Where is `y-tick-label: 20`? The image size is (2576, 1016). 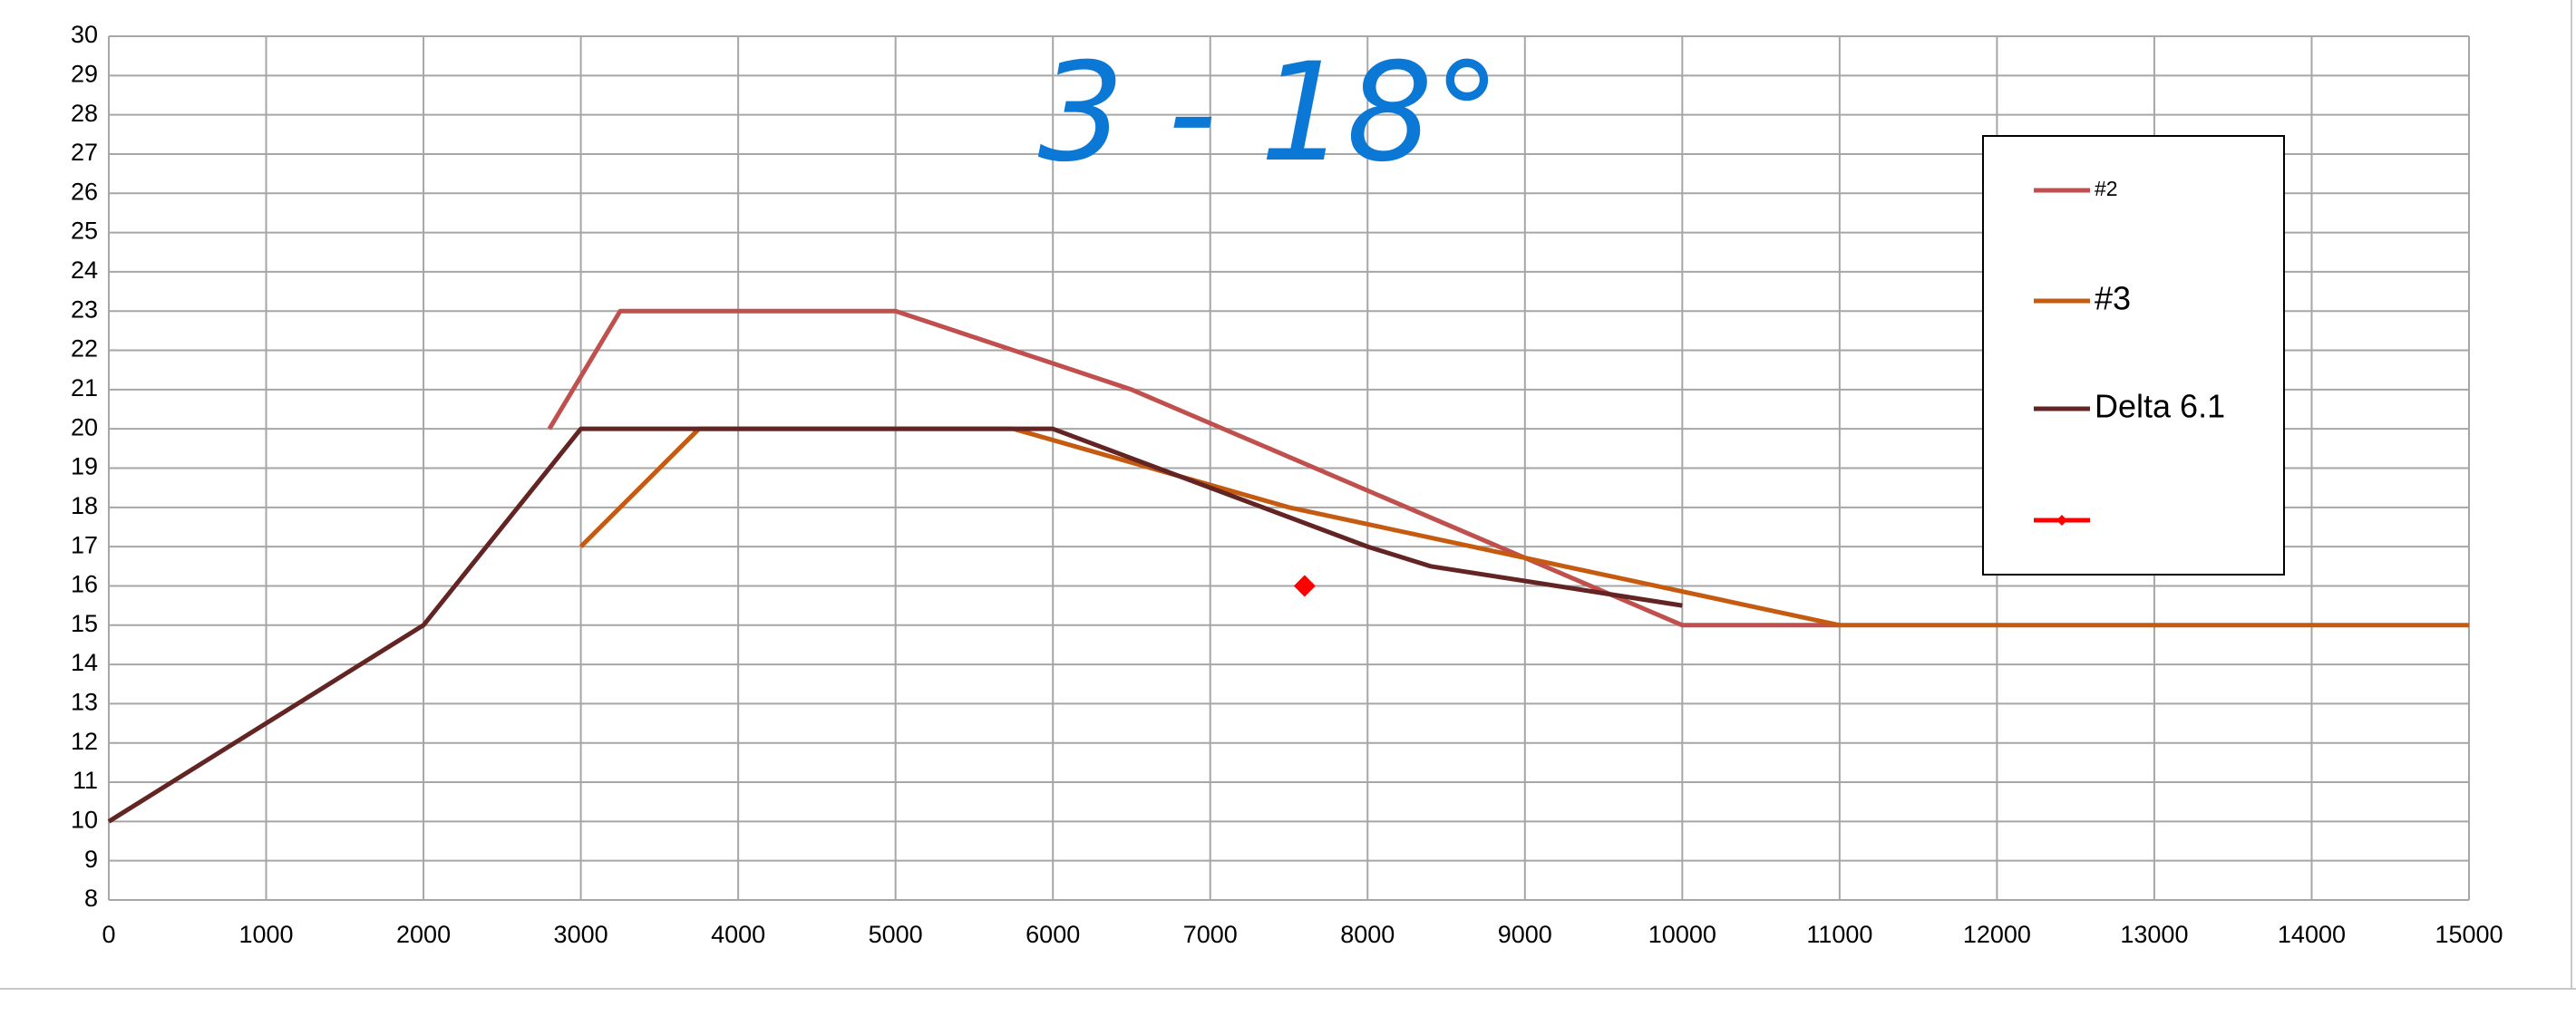
y-tick-label: 20 is located at coordinates (84, 426).